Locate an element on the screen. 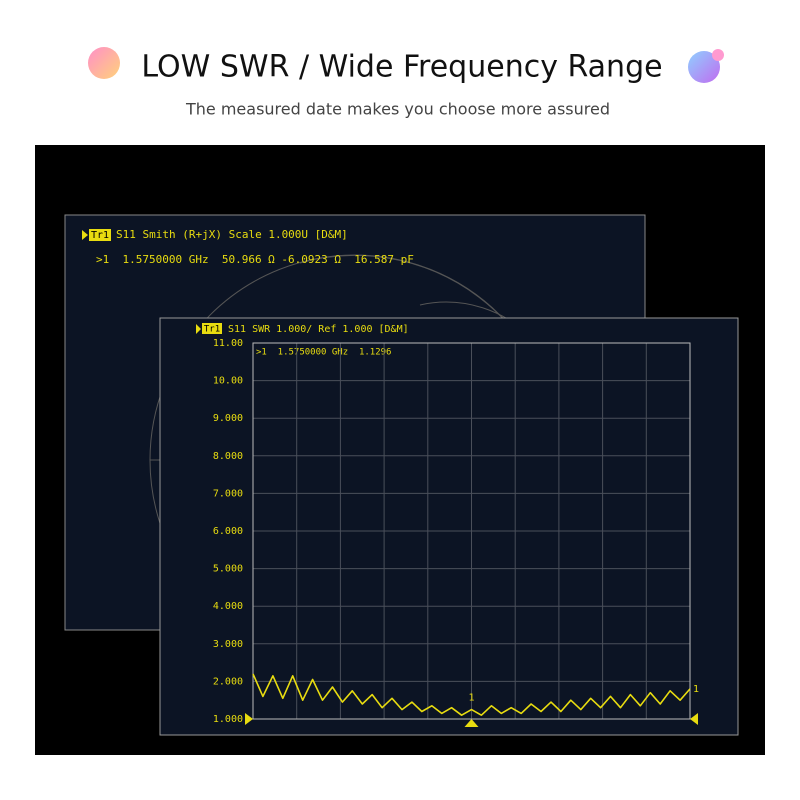 The image size is (800, 800). marker-triangle is located at coordinates (471, 723).